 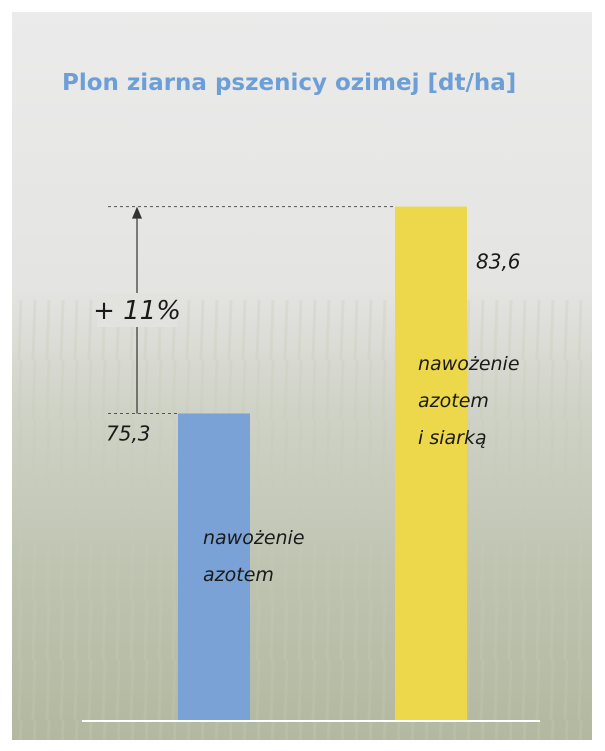 I want to click on annotation: + 11%, so click(x=137, y=311).